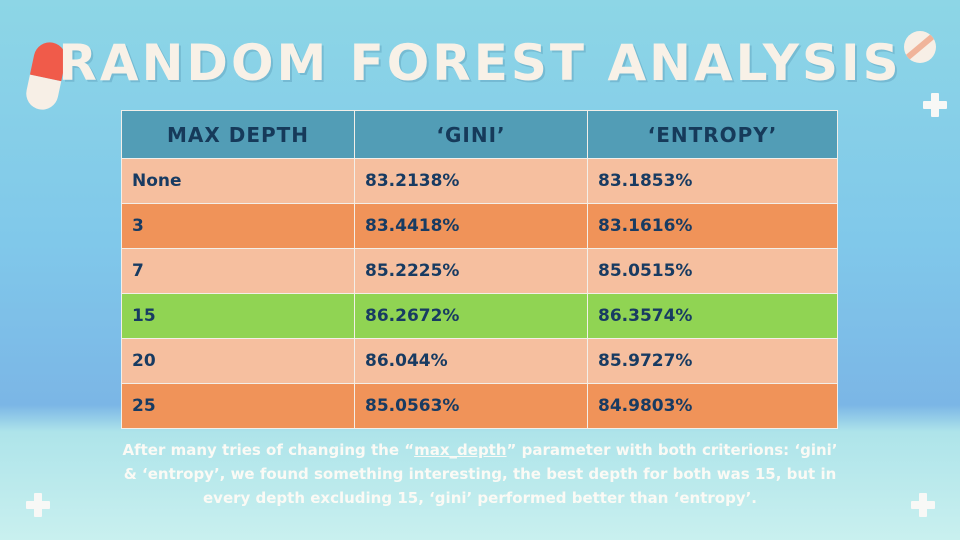 The image size is (960, 540). I want to click on depth-cell: 25, so click(238, 406).